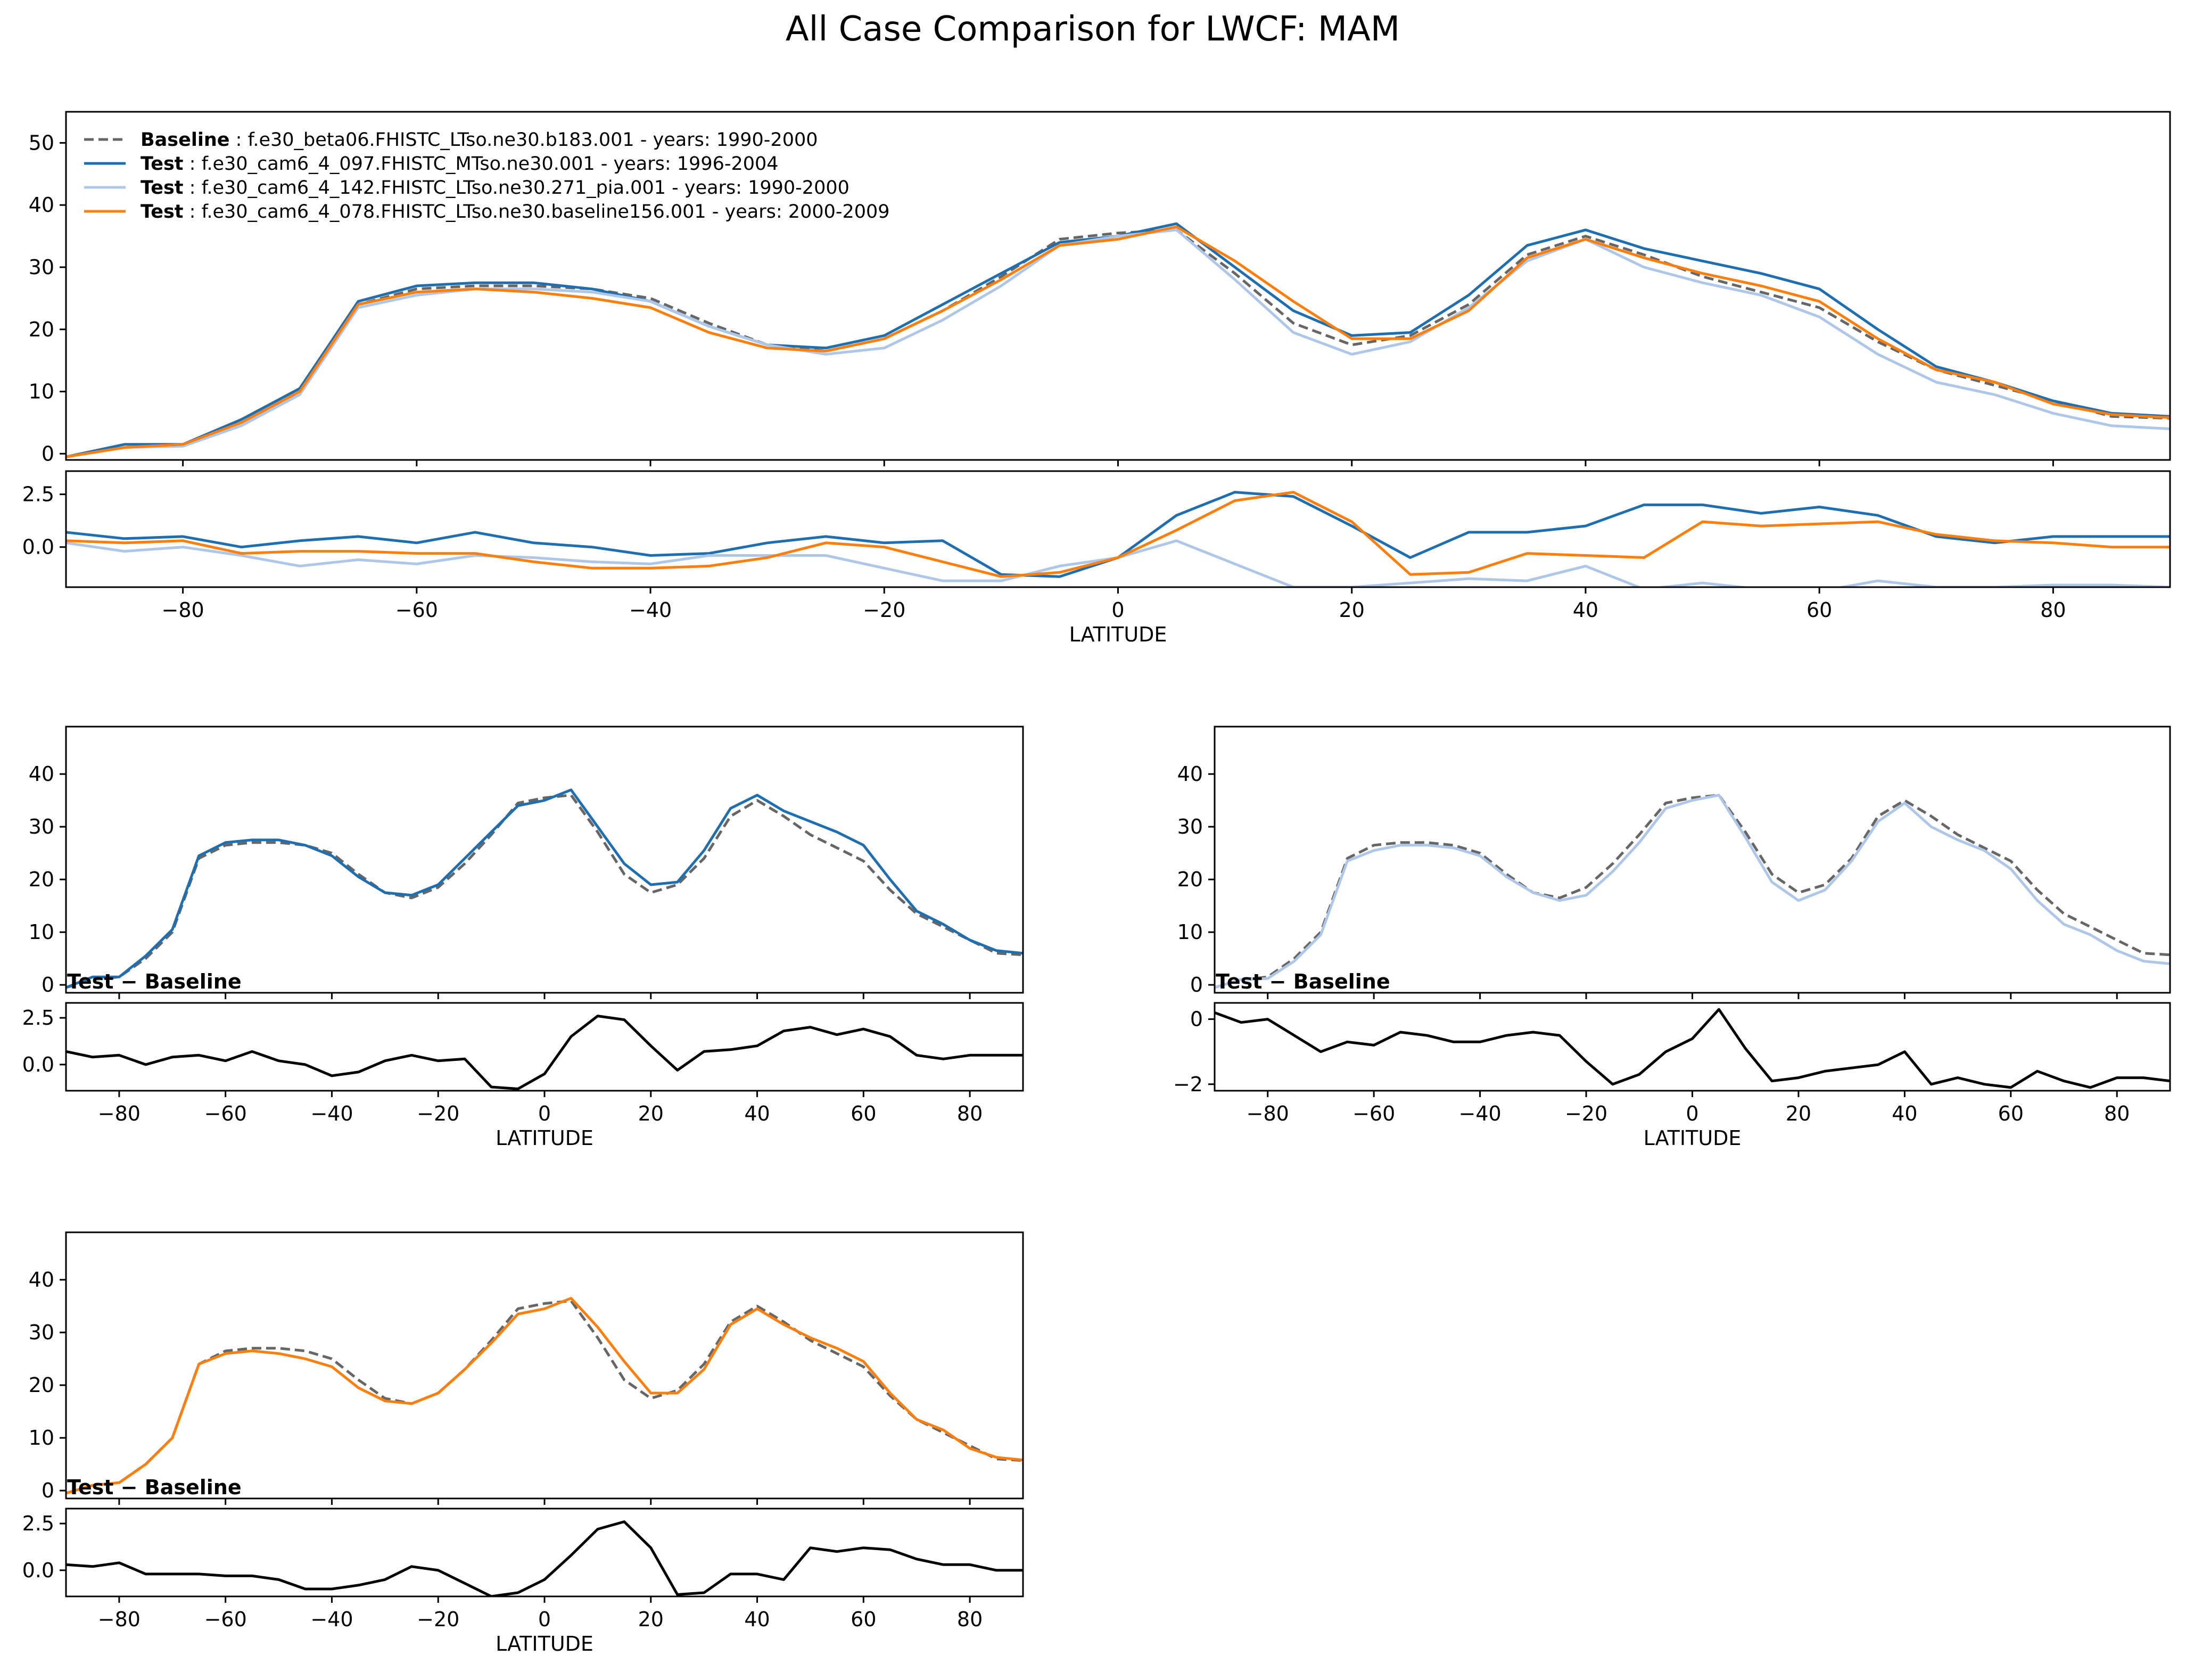 The image size is (2186, 1680). I want to click on y-tick-label: 50, so click(41, 142).